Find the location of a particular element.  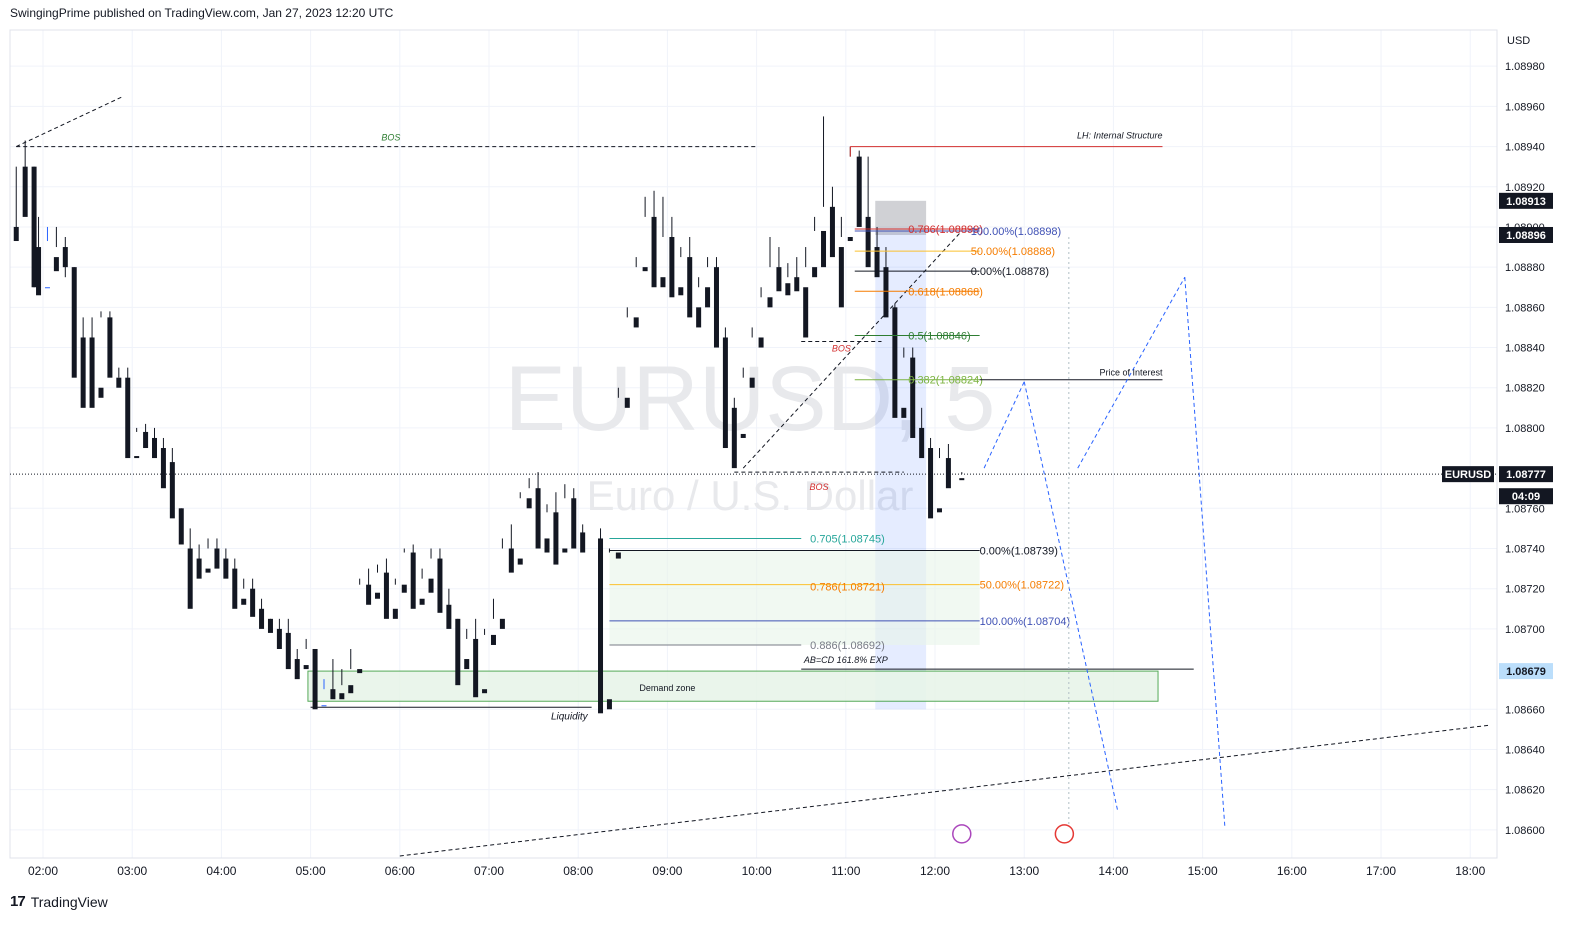

x-tick-label: 05:00 is located at coordinates (311, 871).